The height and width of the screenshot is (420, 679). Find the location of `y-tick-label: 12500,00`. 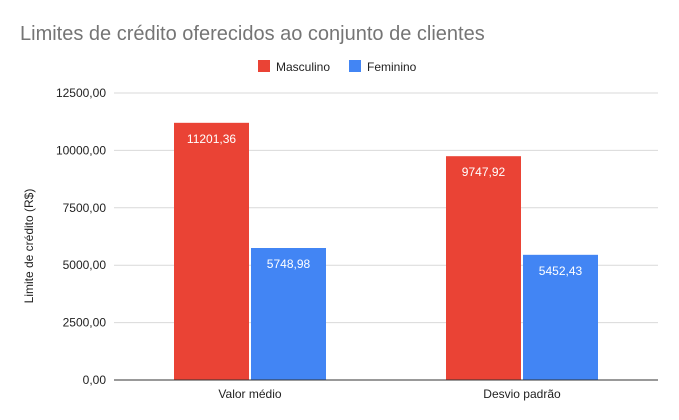

y-tick-label: 12500,00 is located at coordinates (81, 93).